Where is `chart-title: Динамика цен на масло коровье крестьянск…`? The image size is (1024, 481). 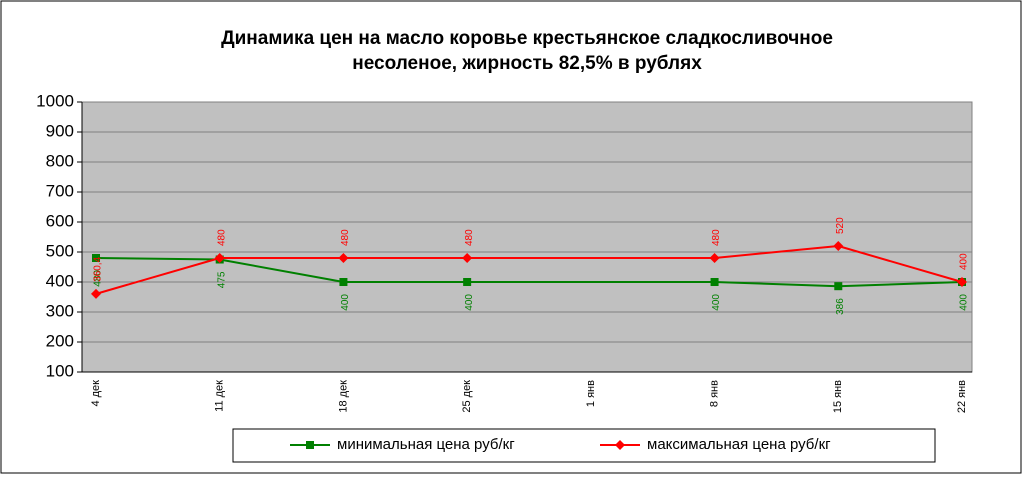 chart-title: Динамика цен на масло коровье крестьянск… is located at coordinates (527, 38).